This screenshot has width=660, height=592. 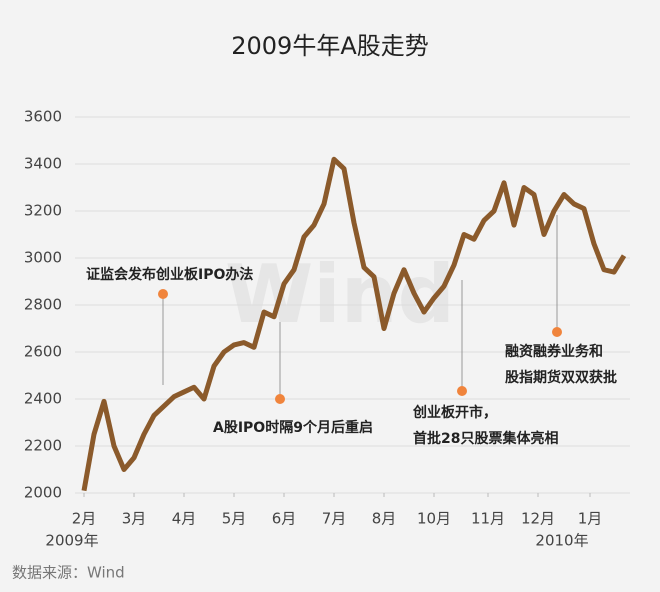 I want to click on x-tick-label: 7月, so click(x=334, y=519).